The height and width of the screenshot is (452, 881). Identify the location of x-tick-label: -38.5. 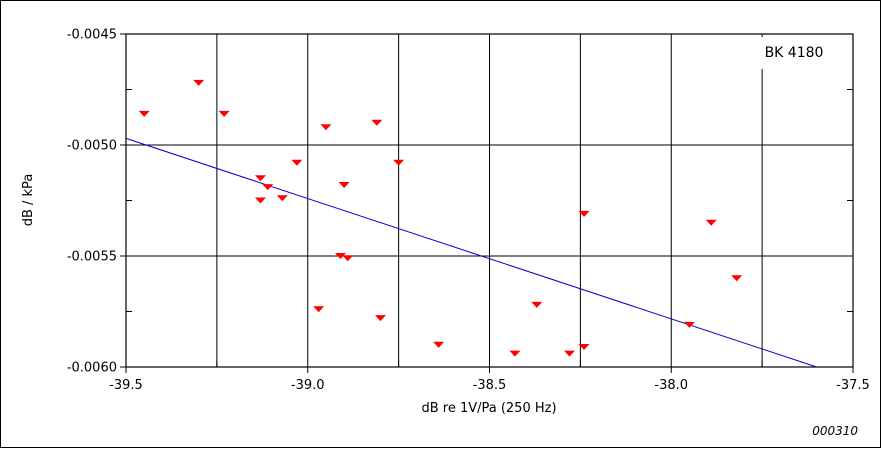
(490, 385).